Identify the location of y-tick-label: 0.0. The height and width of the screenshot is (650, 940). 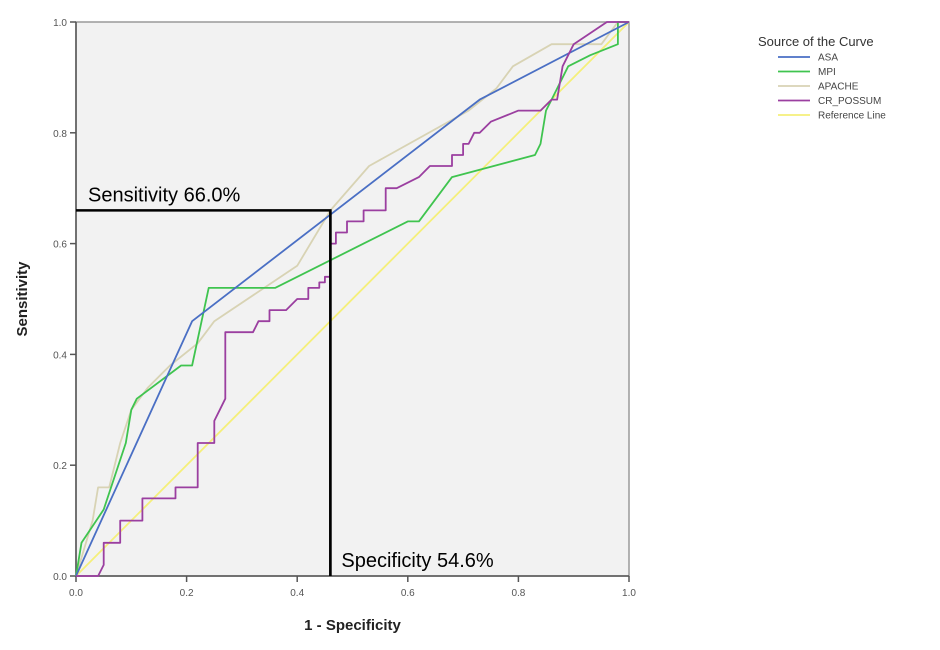
(60, 577).